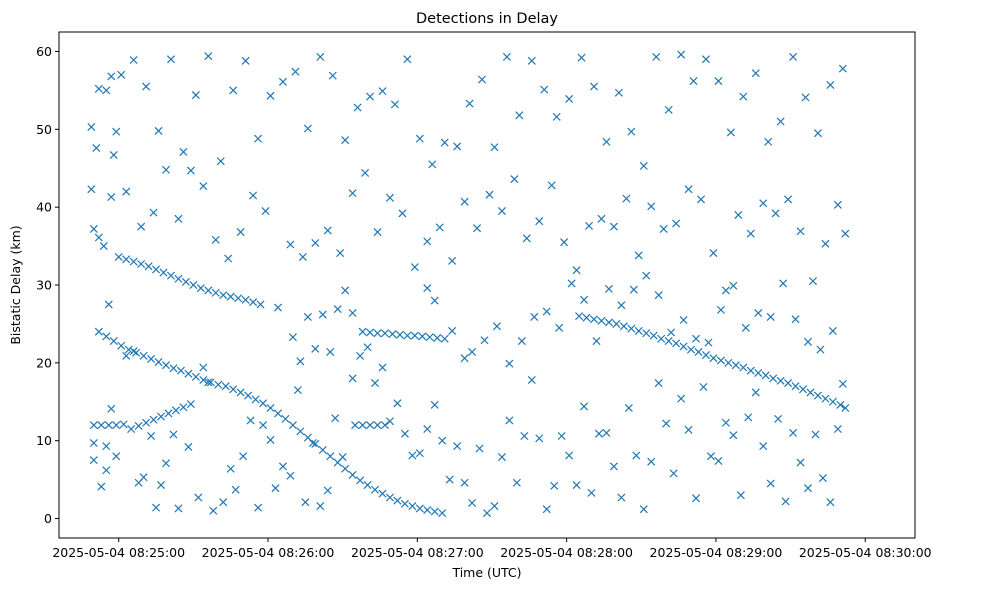 The width and height of the screenshot is (989, 590). I want to click on x-tick-label: 2025-05-04 08:25:00, so click(118, 552).